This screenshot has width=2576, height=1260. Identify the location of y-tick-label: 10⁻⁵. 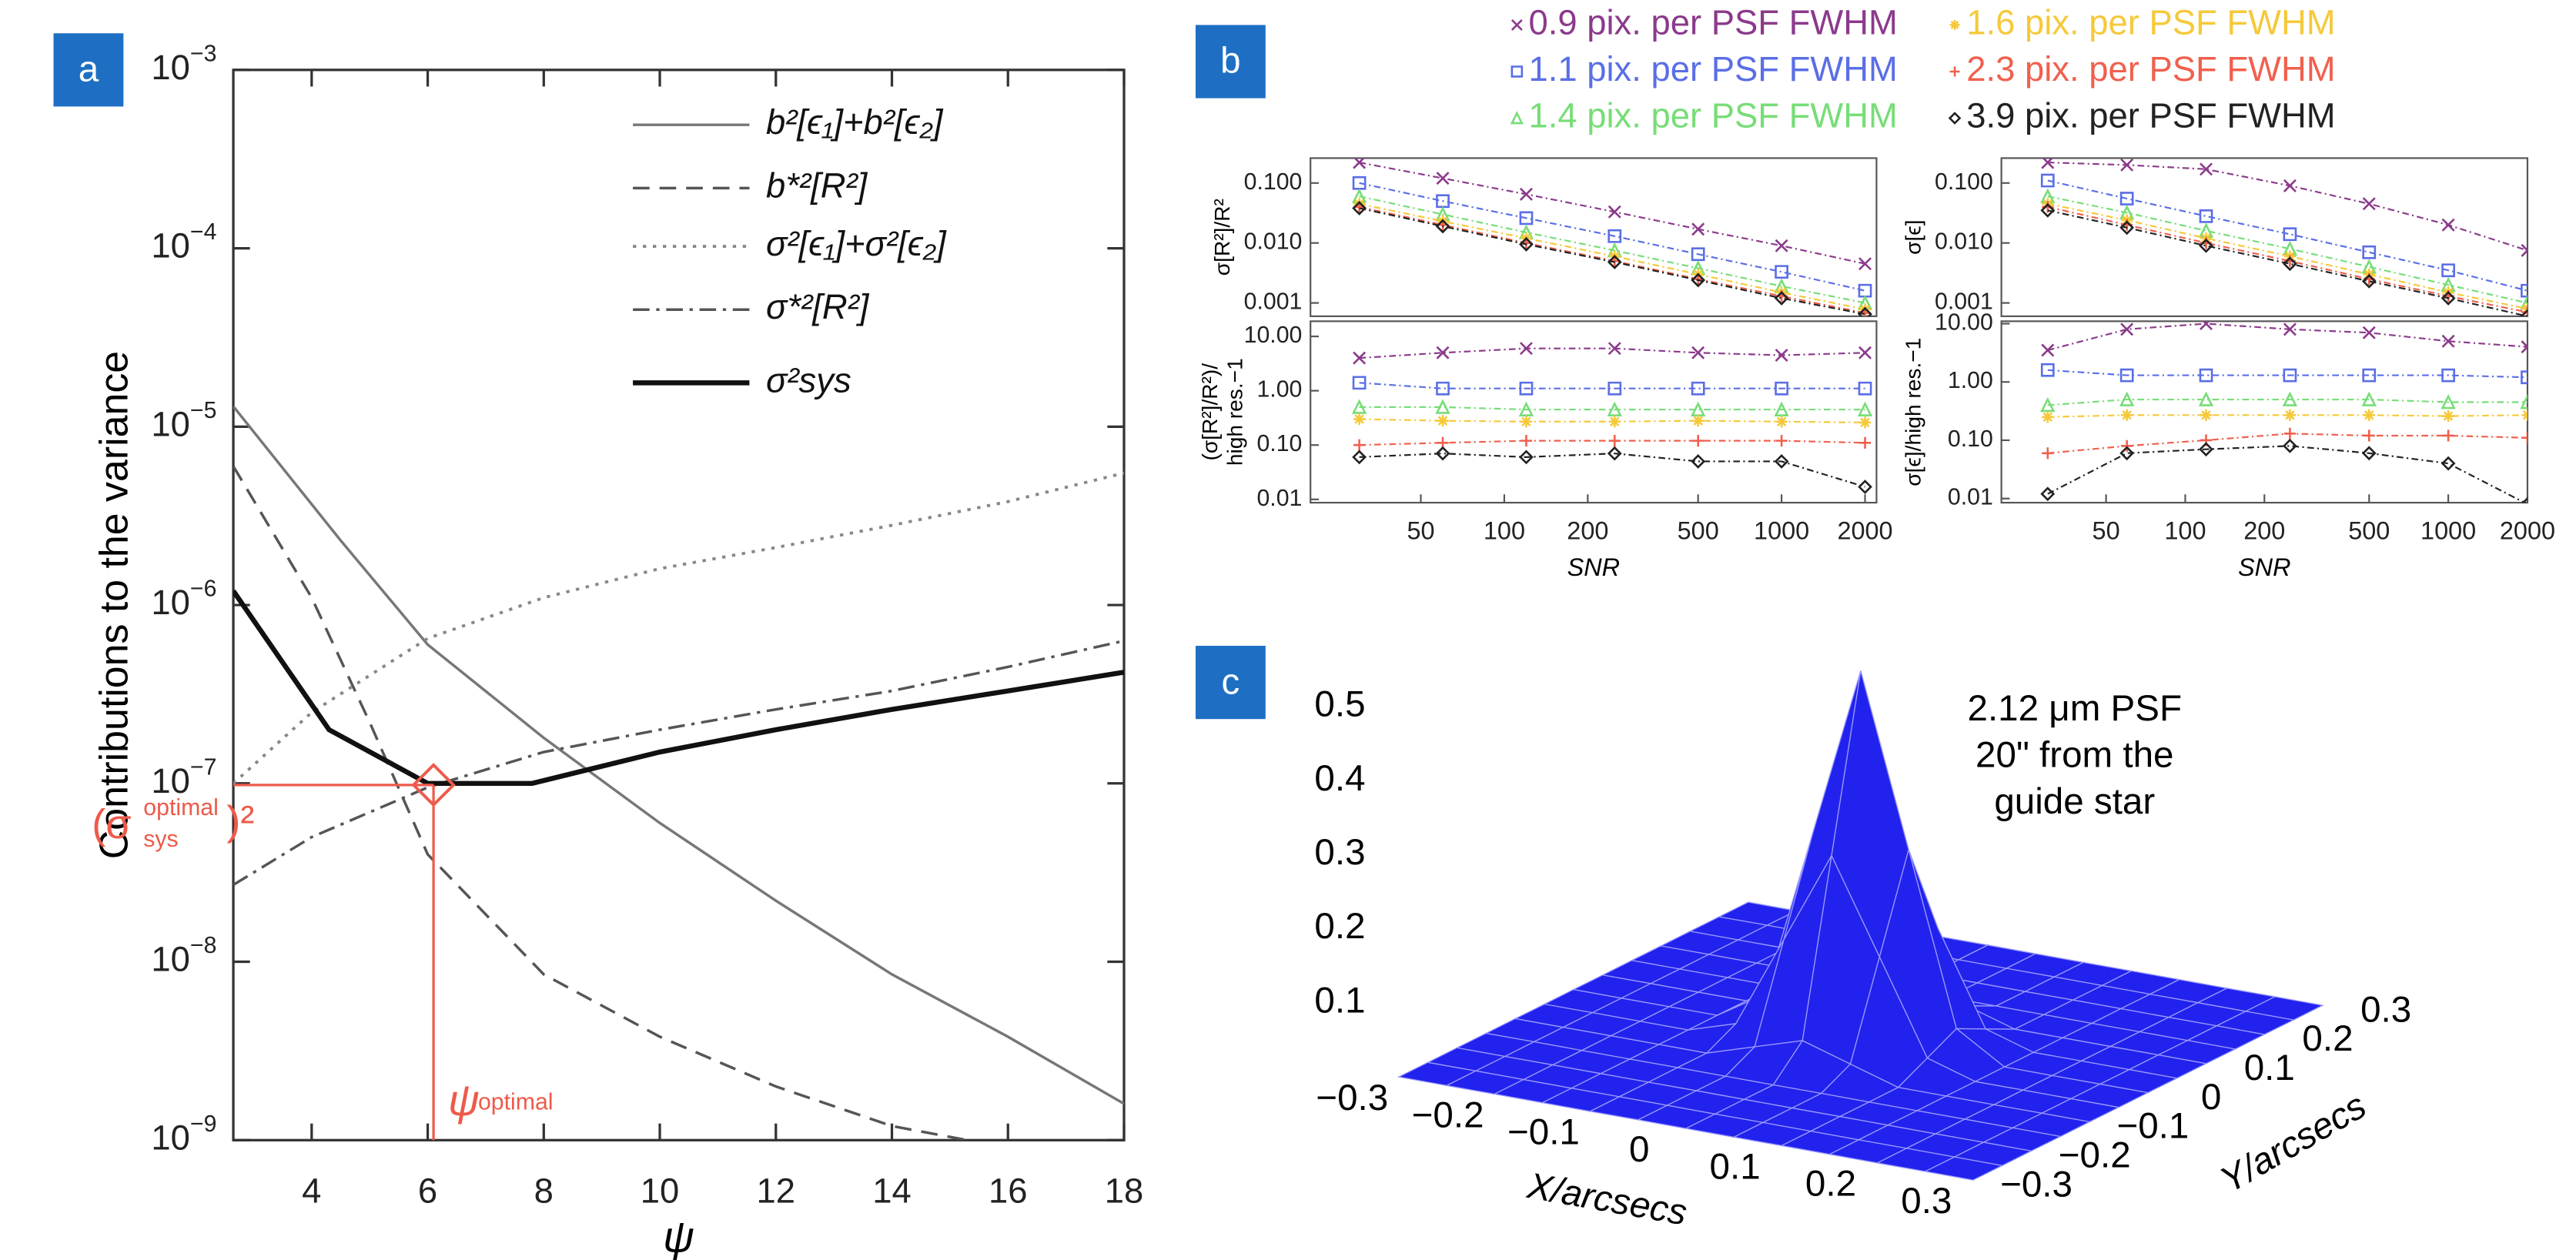
(184, 421).